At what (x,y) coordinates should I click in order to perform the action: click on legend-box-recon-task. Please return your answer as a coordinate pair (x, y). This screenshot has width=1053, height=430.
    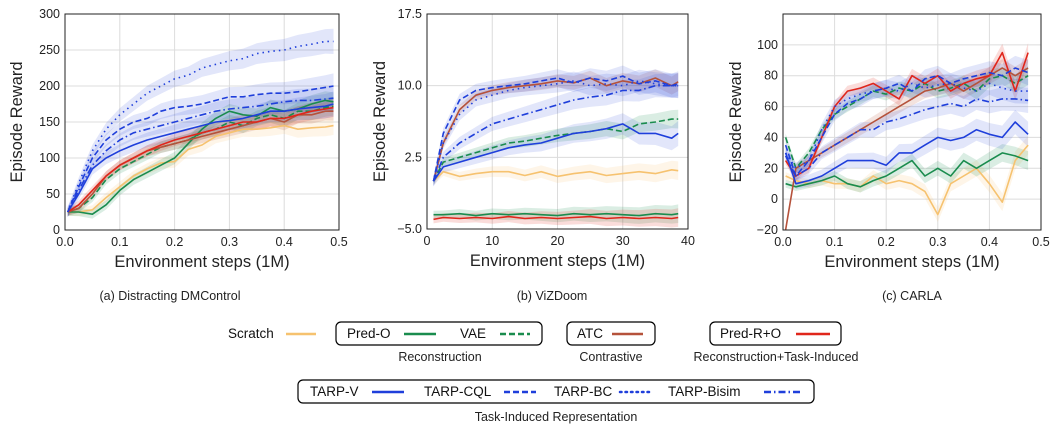
    Looking at the image, I should click on (775, 333).